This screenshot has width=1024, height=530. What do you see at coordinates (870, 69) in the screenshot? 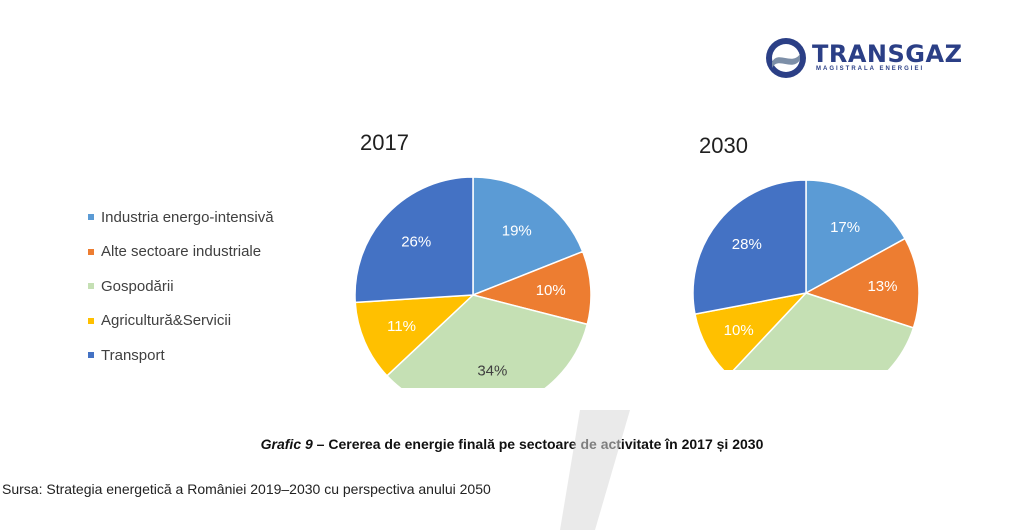
I see `logo-tagline: MAGISTRALA ENERGIEI` at bounding box center [870, 69].